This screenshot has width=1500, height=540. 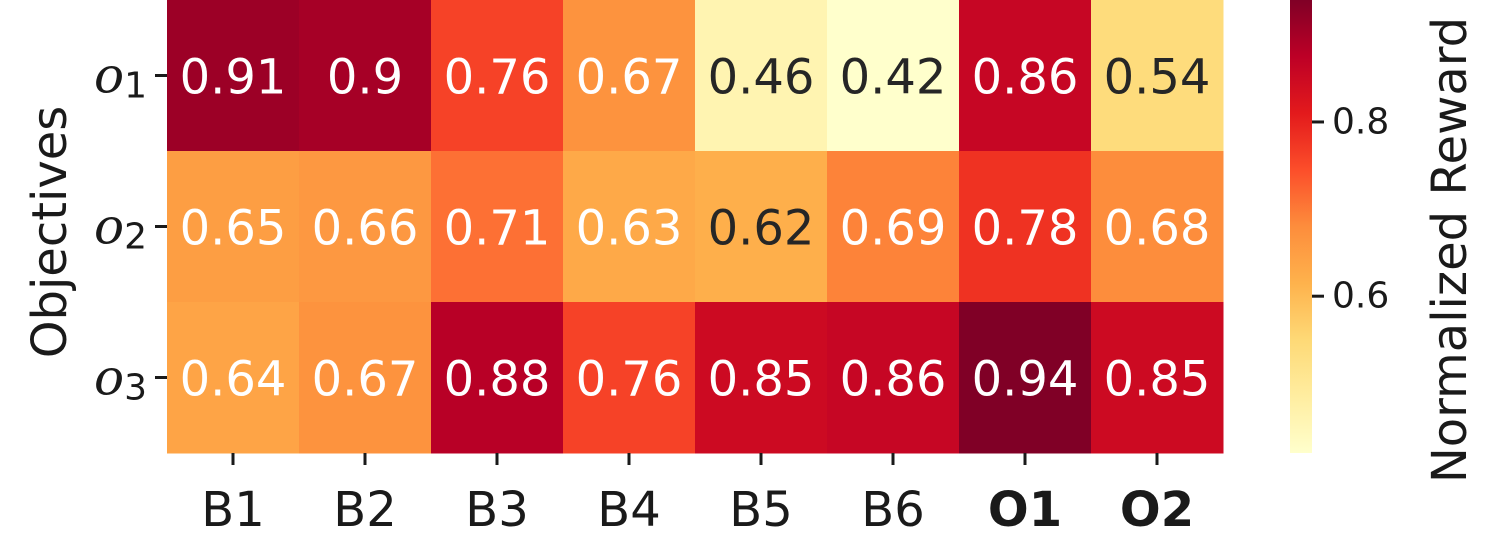 I want to click on cell-value-label: 0.46, so click(x=761, y=78).